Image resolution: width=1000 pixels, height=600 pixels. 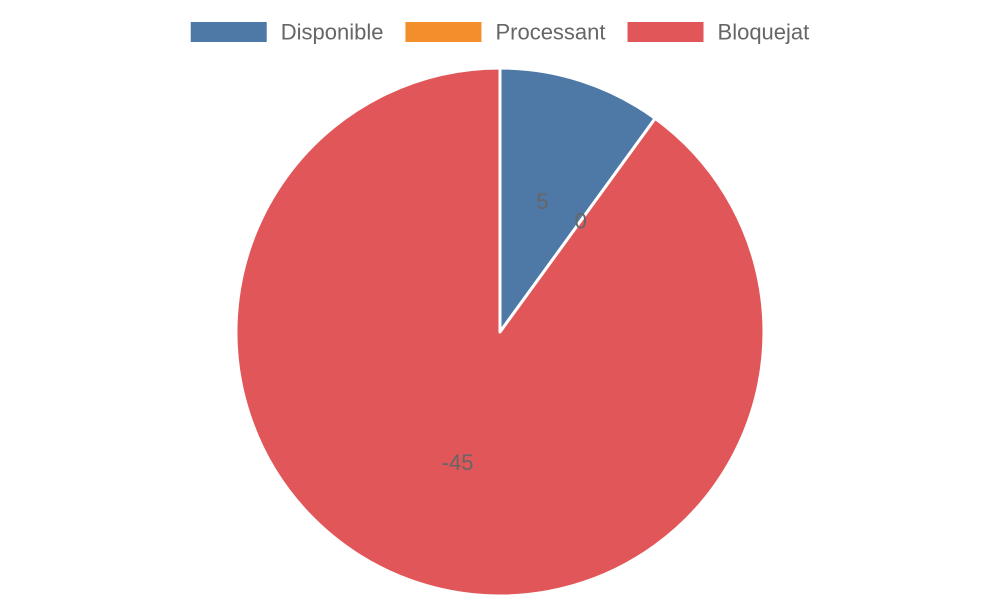 What do you see at coordinates (228, 32) in the screenshot?
I see `legend-swatch-disponible` at bounding box center [228, 32].